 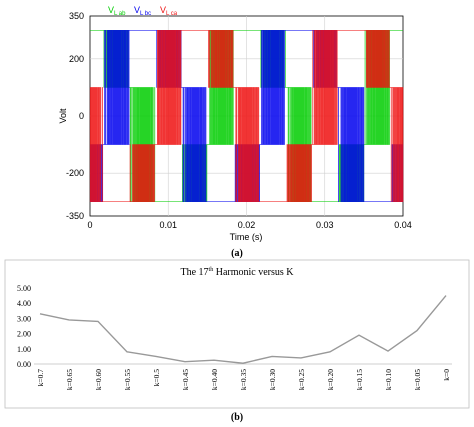 I want to click on chart-b-x-tick-label: k=0.55, so click(x=127, y=379).